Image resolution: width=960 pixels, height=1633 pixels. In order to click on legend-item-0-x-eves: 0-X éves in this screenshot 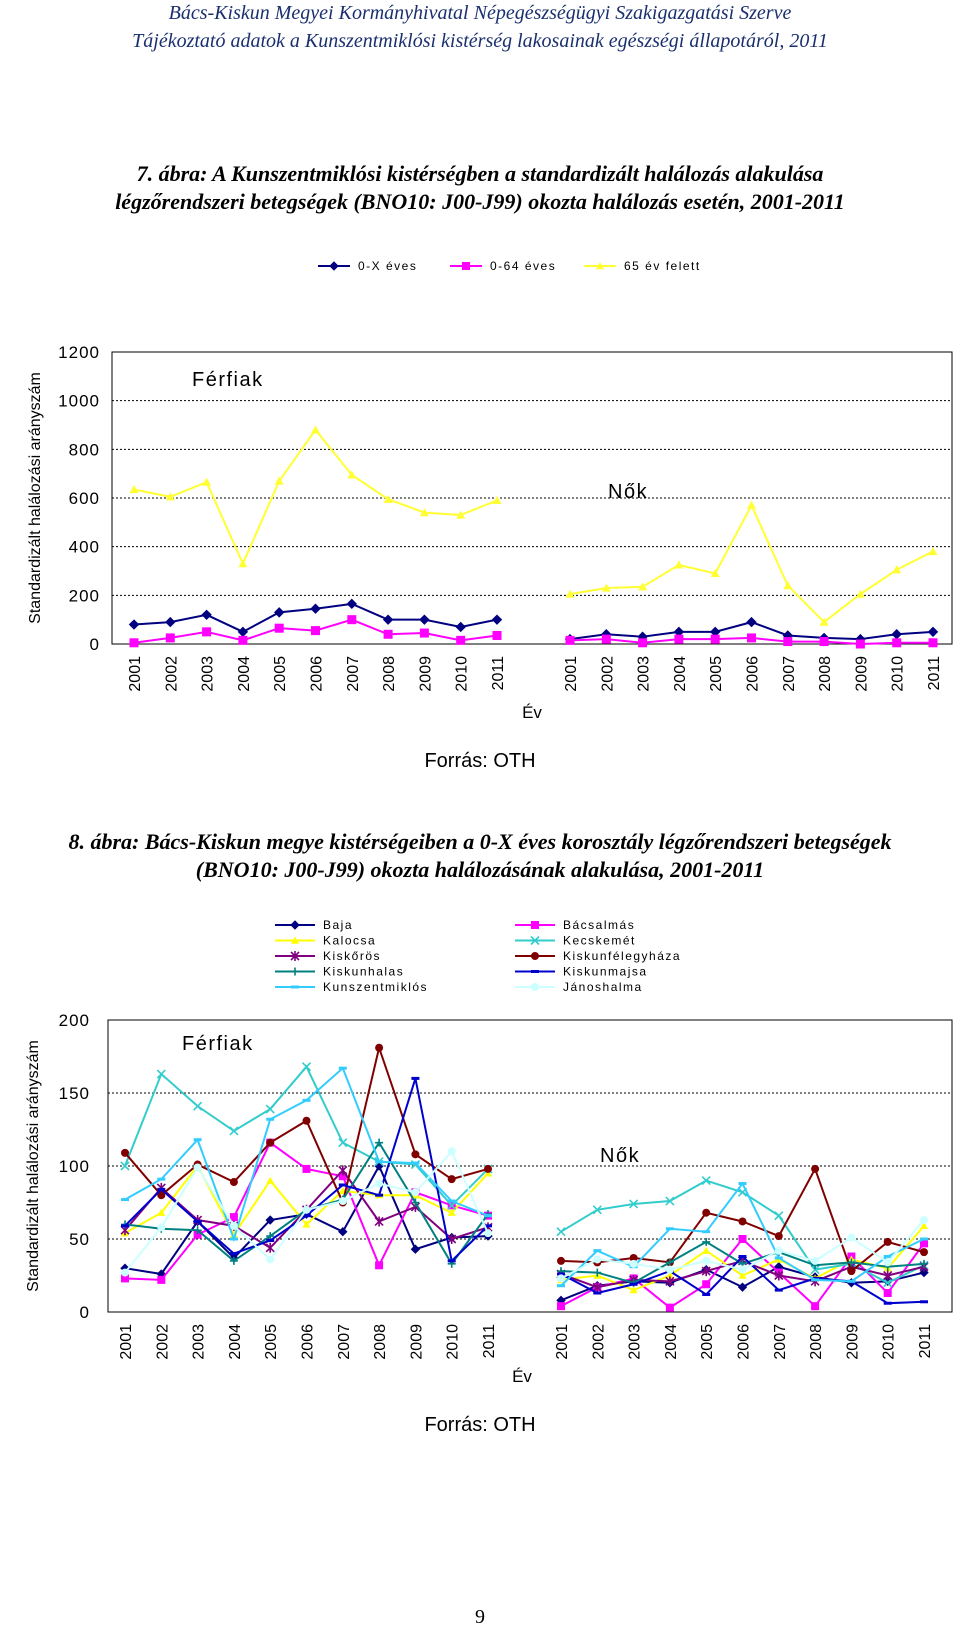, I will do `click(367, 266)`.